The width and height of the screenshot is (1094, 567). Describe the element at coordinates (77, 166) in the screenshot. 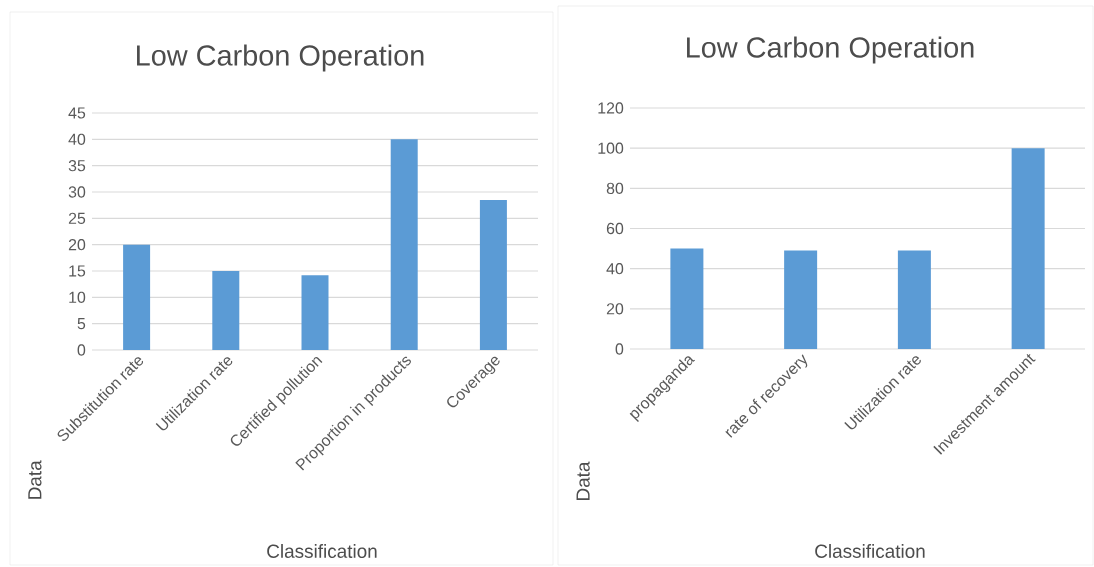

I see `y-tick-label: 35` at that location.